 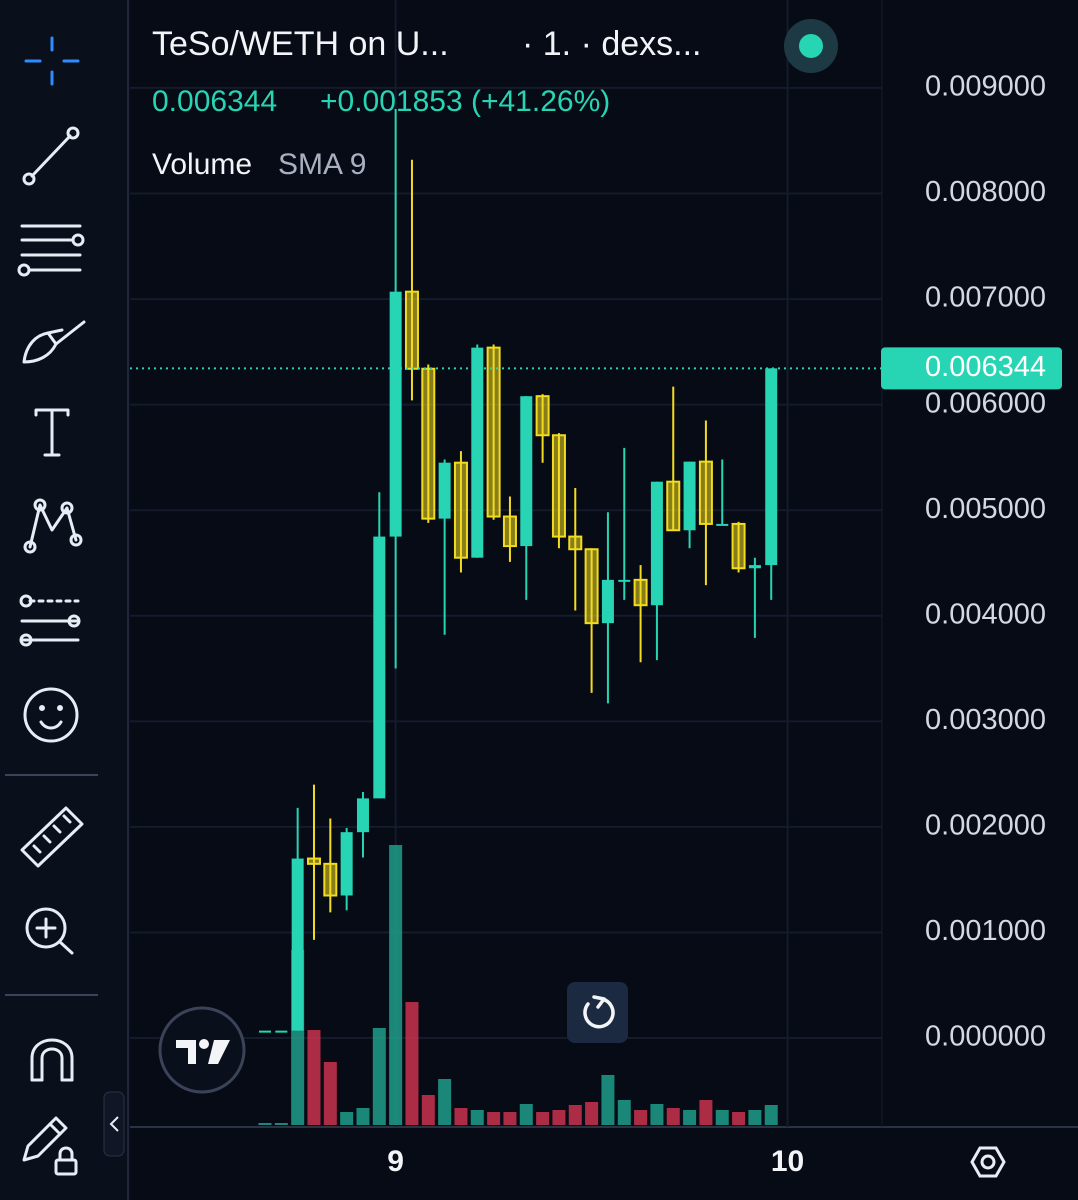 What do you see at coordinates (985, 931) in the screenshot?
I see `y-tick-label: 0.001000` at bounding box center [985, 931].